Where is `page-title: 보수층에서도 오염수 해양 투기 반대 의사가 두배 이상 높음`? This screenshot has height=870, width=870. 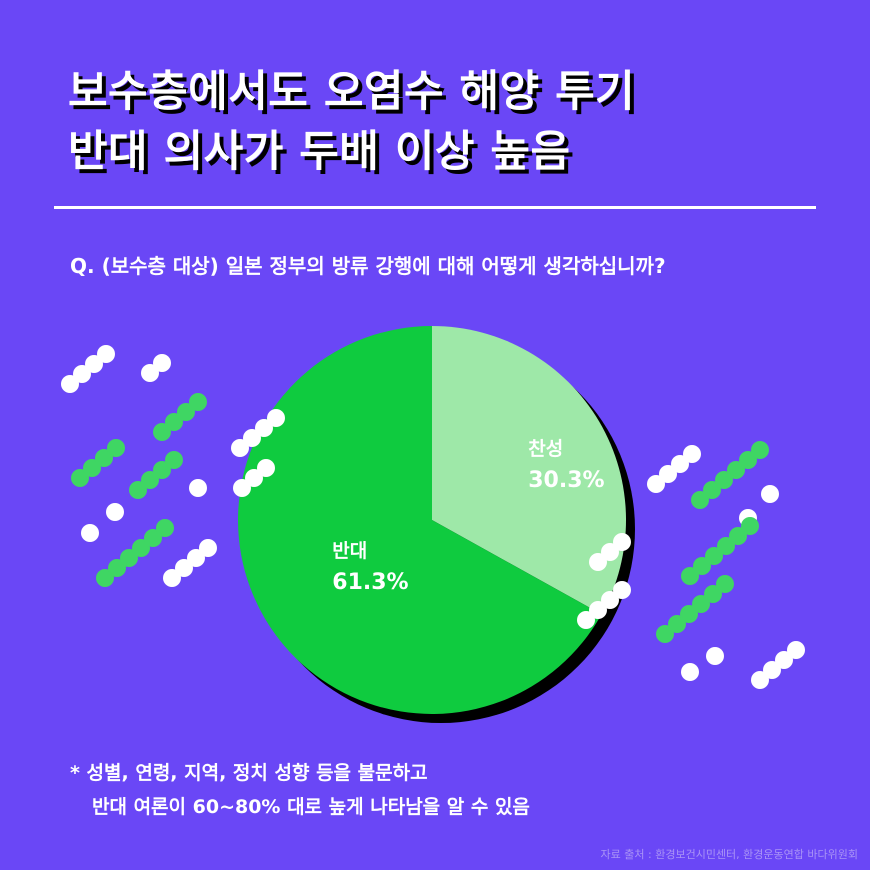 page-title: 보수층에서도 오염수 해양 투기 반대 의사가 두배 이상 높음 is located at coordinates (351, 122).